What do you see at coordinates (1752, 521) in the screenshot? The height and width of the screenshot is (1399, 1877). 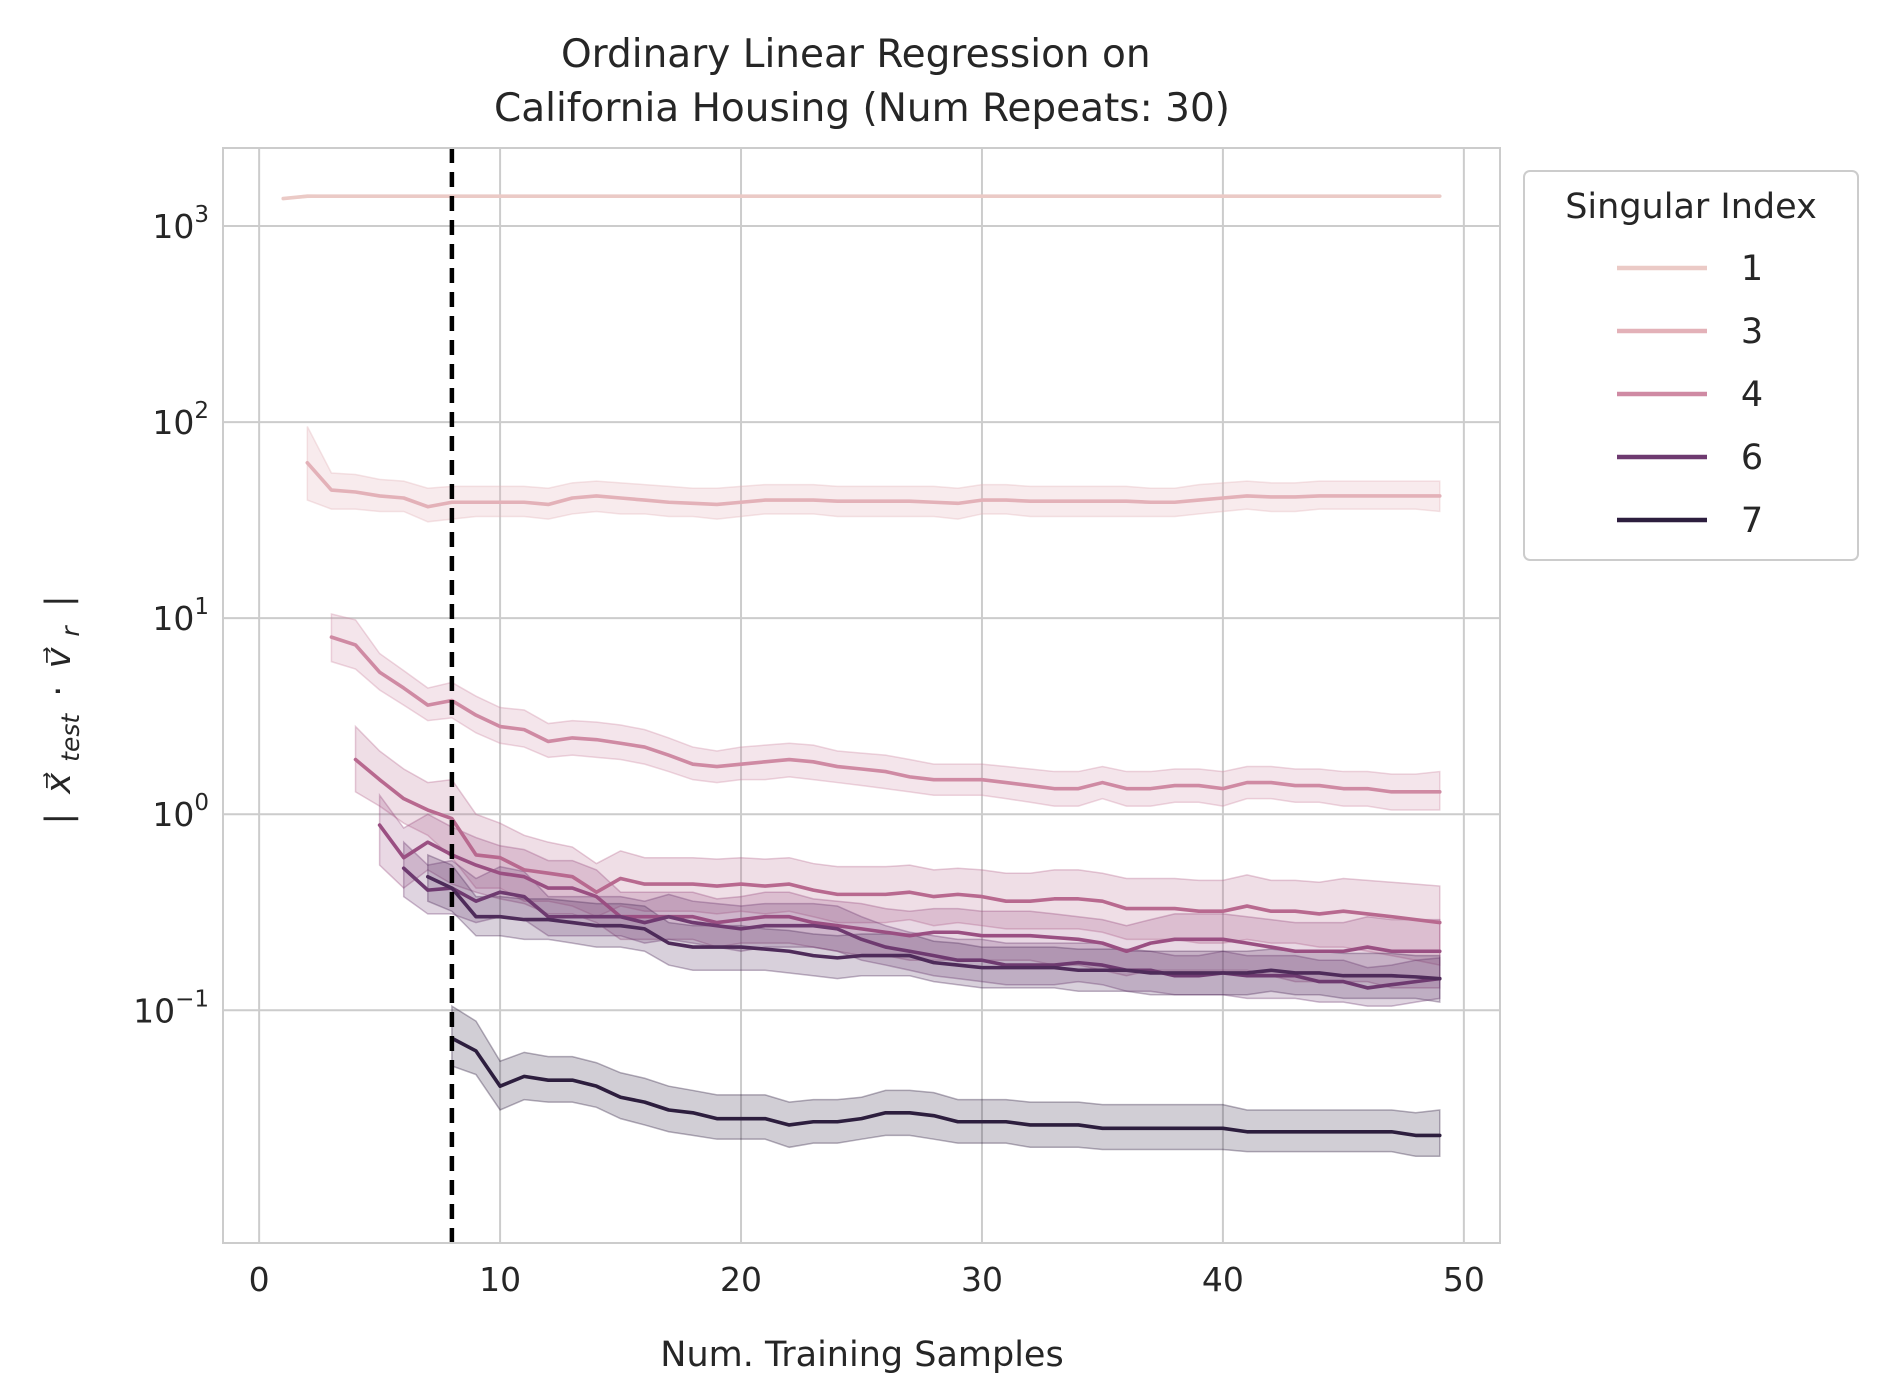 I see `legend-label: 7` at bounding box center [1752, 521].